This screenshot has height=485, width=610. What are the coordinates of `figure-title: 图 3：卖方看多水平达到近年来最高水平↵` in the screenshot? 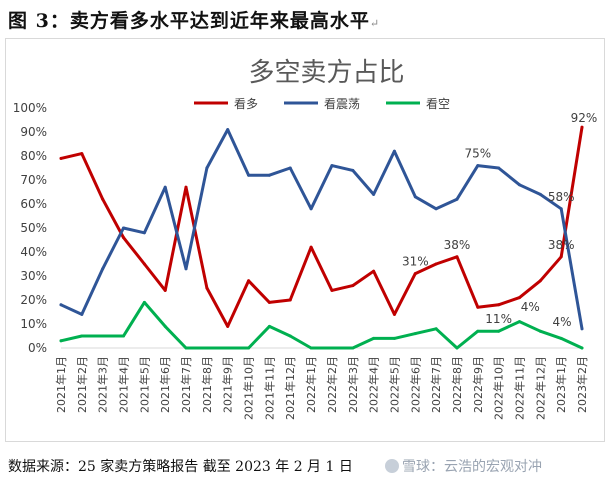 It's located at (194, 19).